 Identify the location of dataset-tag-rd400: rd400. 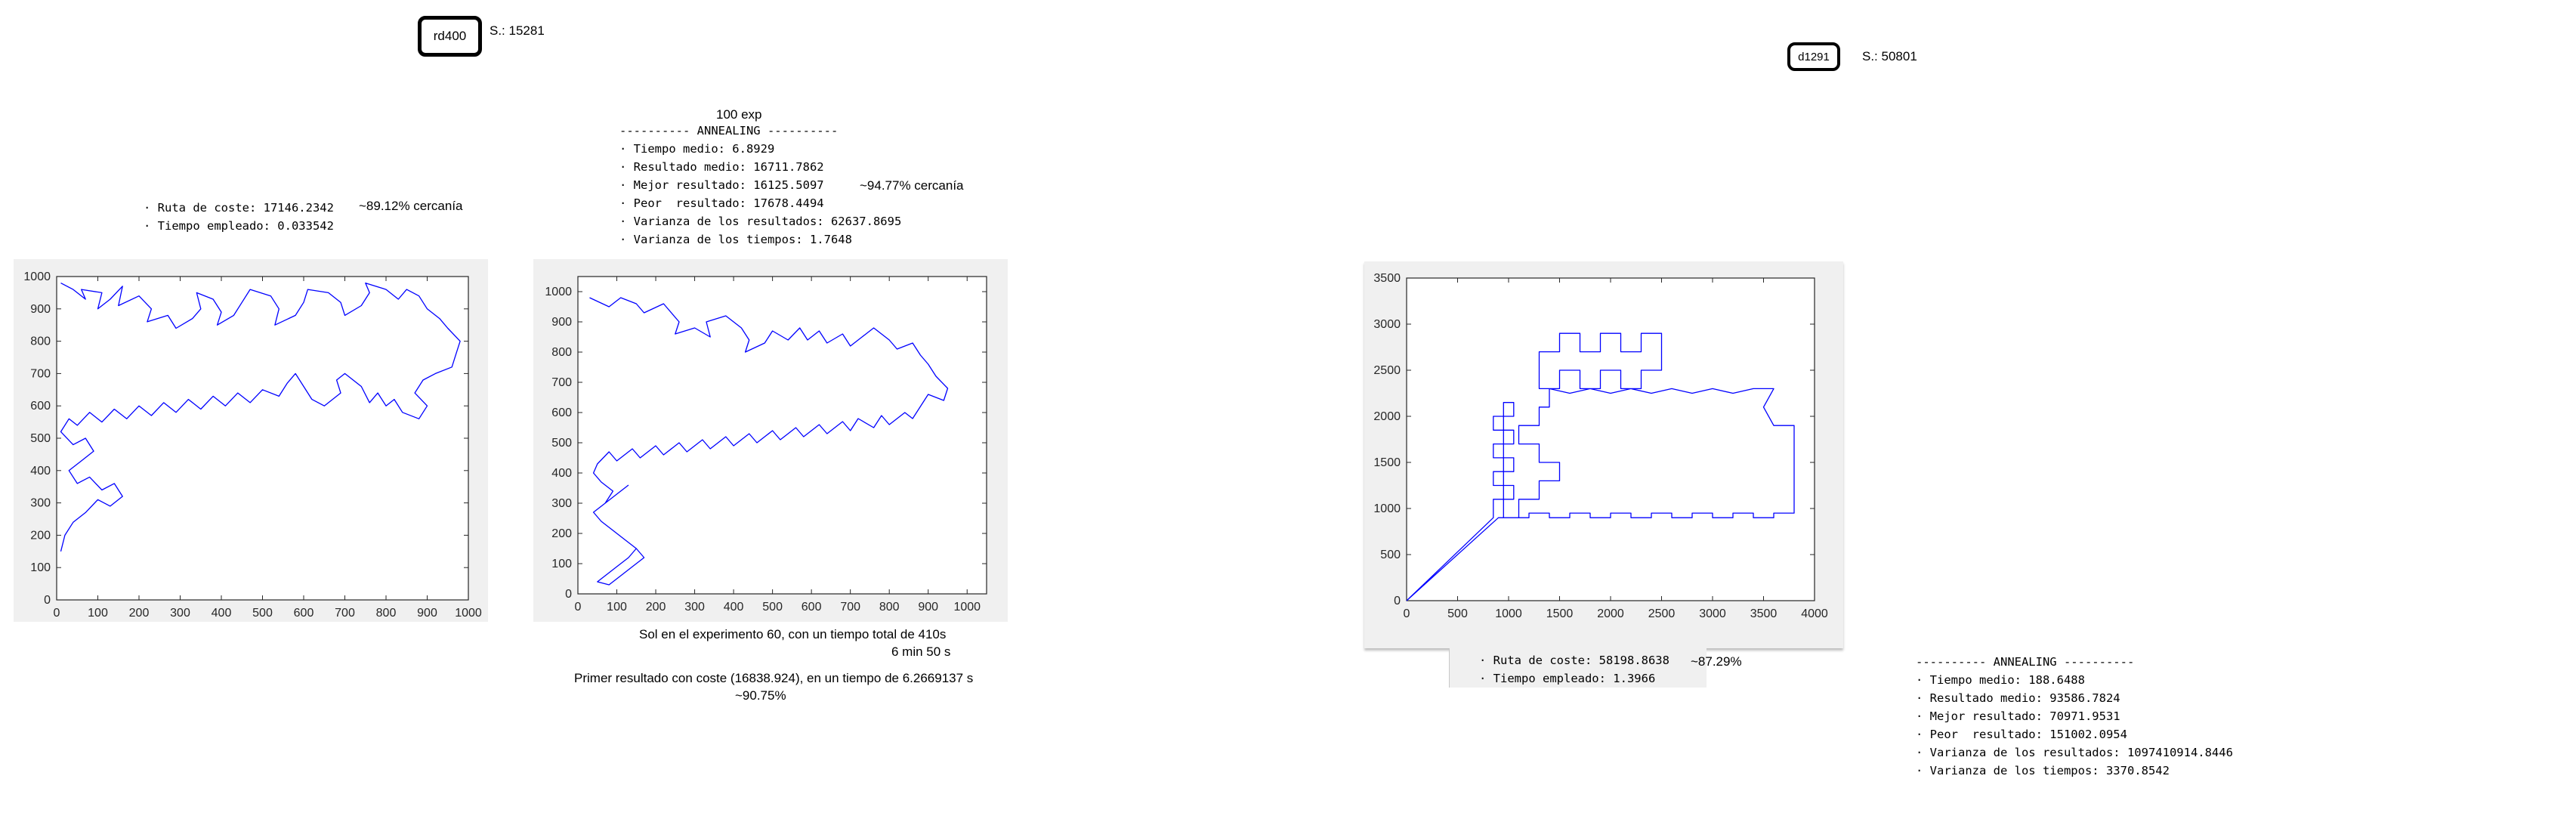
(450, 36).